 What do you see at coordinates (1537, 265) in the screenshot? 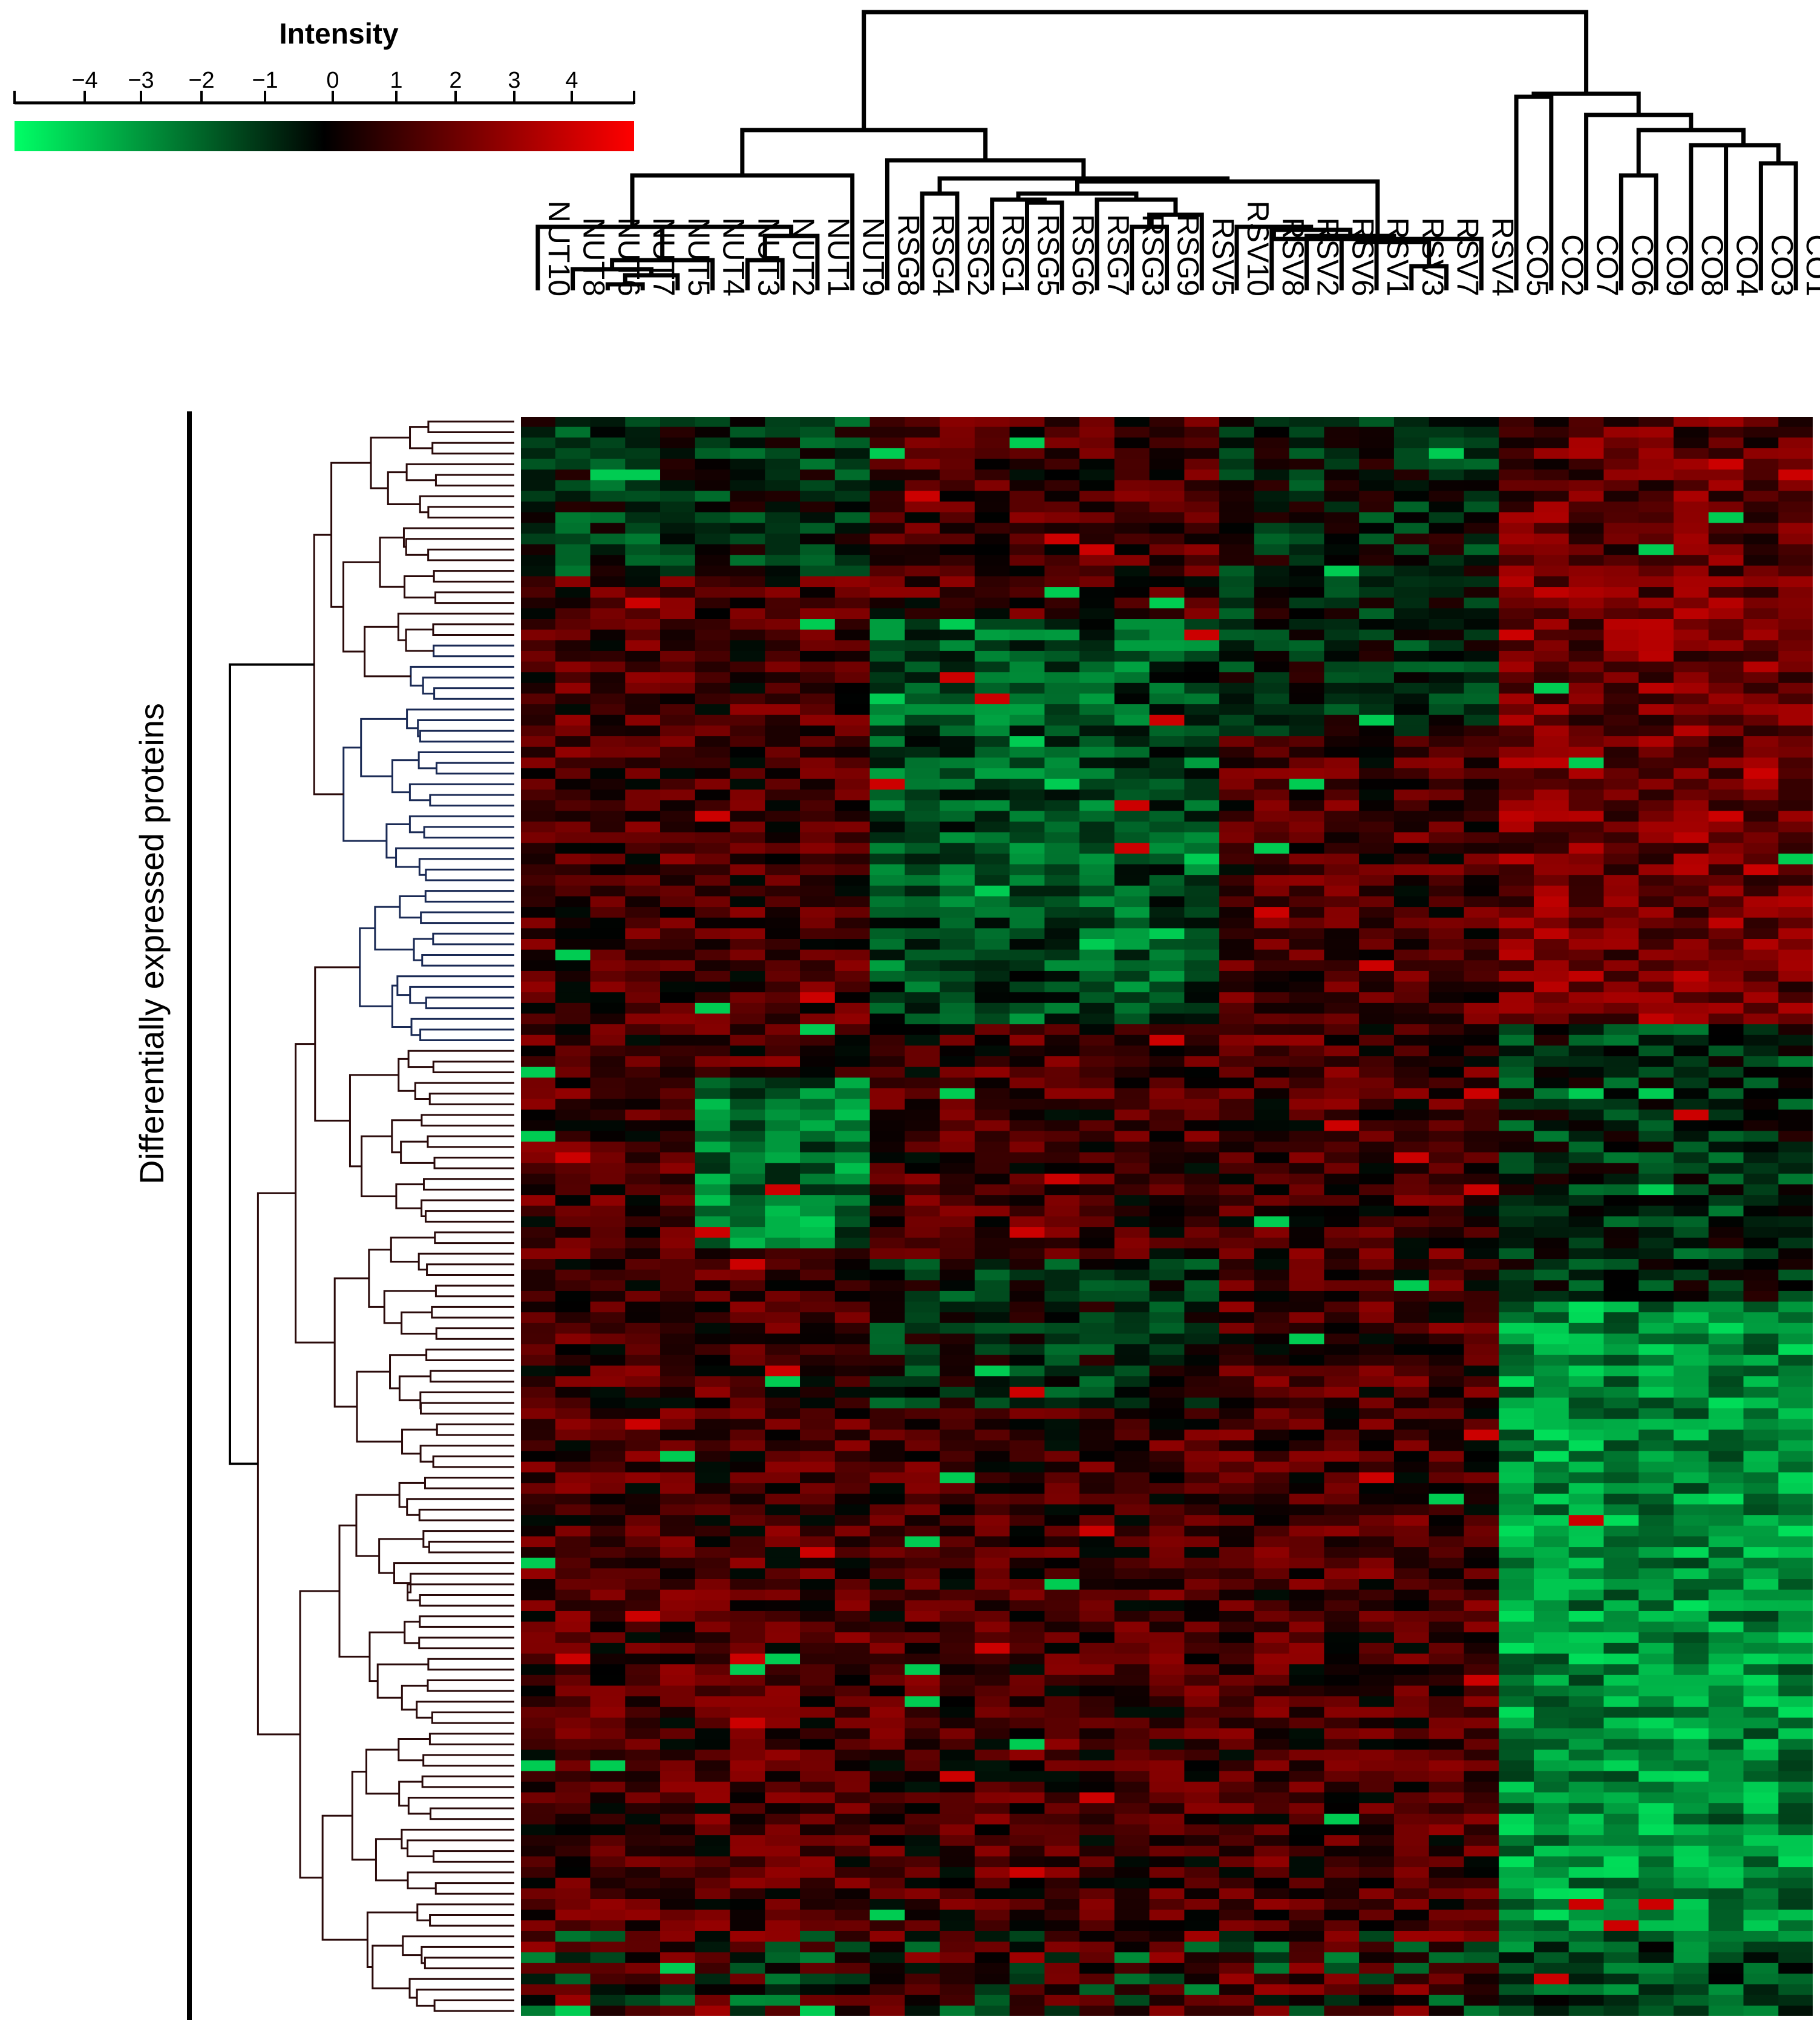
I see `column-label: CO5` at bounding box center [1537, 265].